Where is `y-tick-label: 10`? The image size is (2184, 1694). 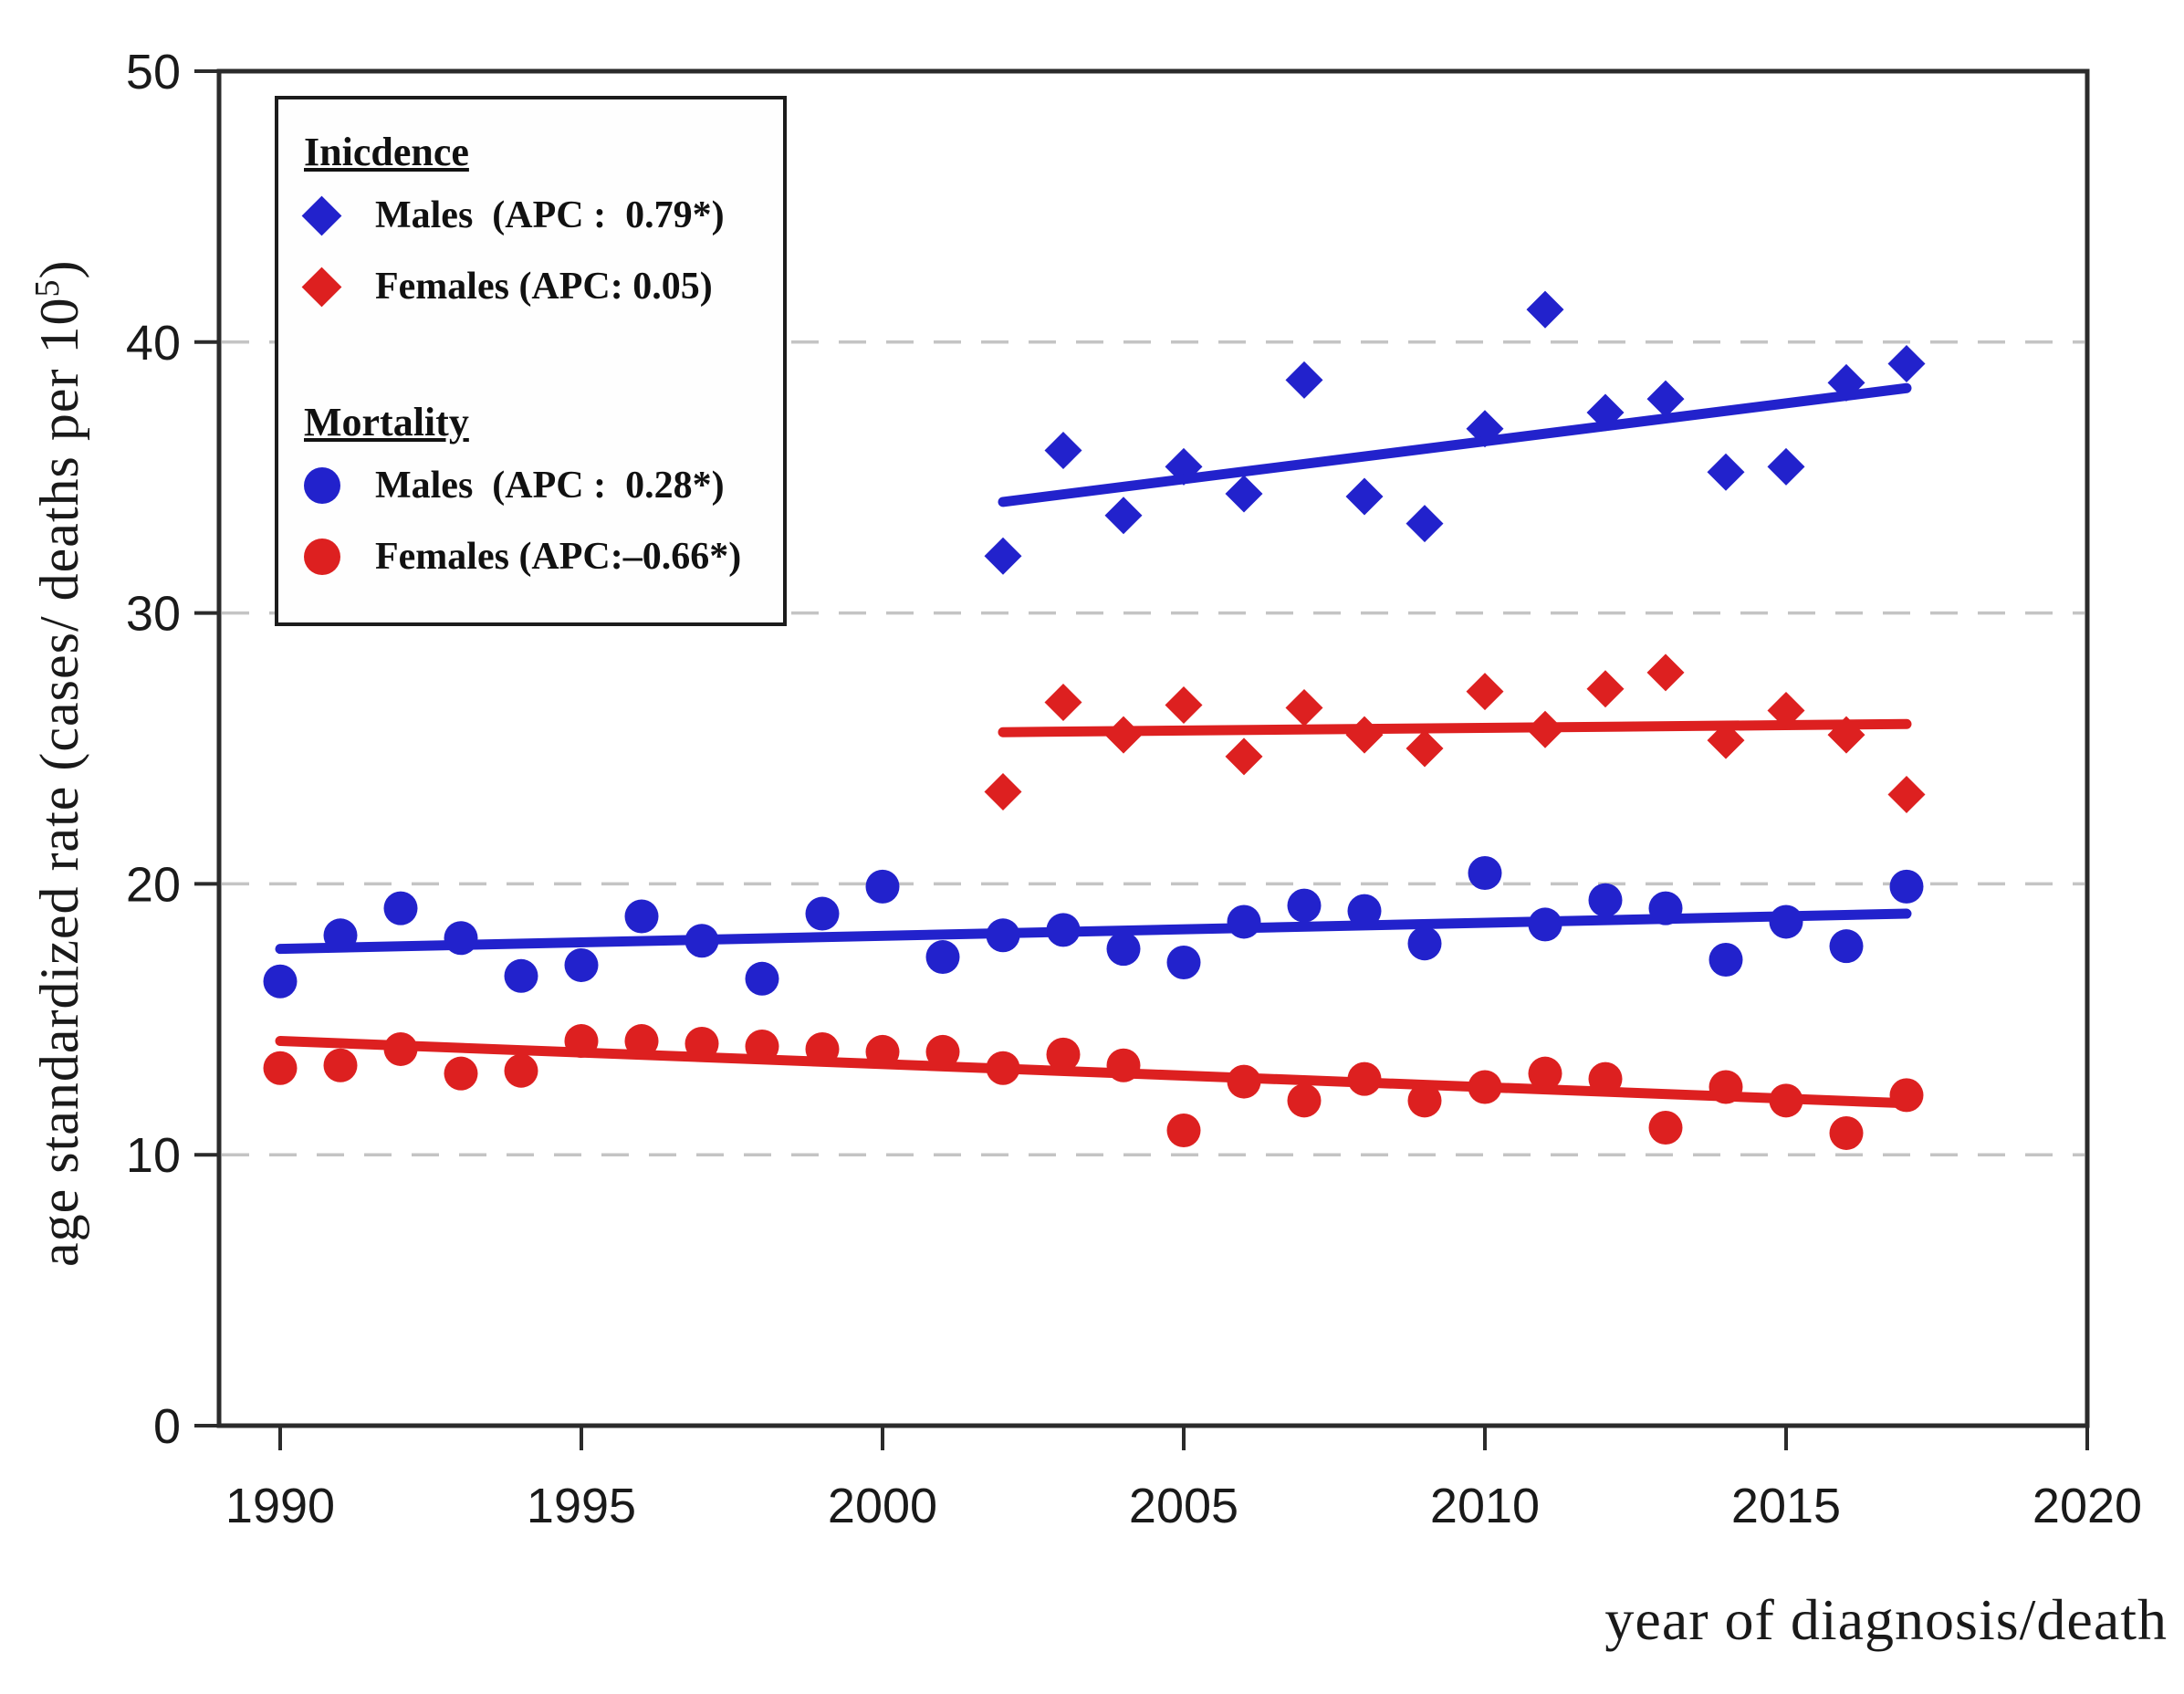 y-tick-label: 10 is located at coordinates (154, 1155).